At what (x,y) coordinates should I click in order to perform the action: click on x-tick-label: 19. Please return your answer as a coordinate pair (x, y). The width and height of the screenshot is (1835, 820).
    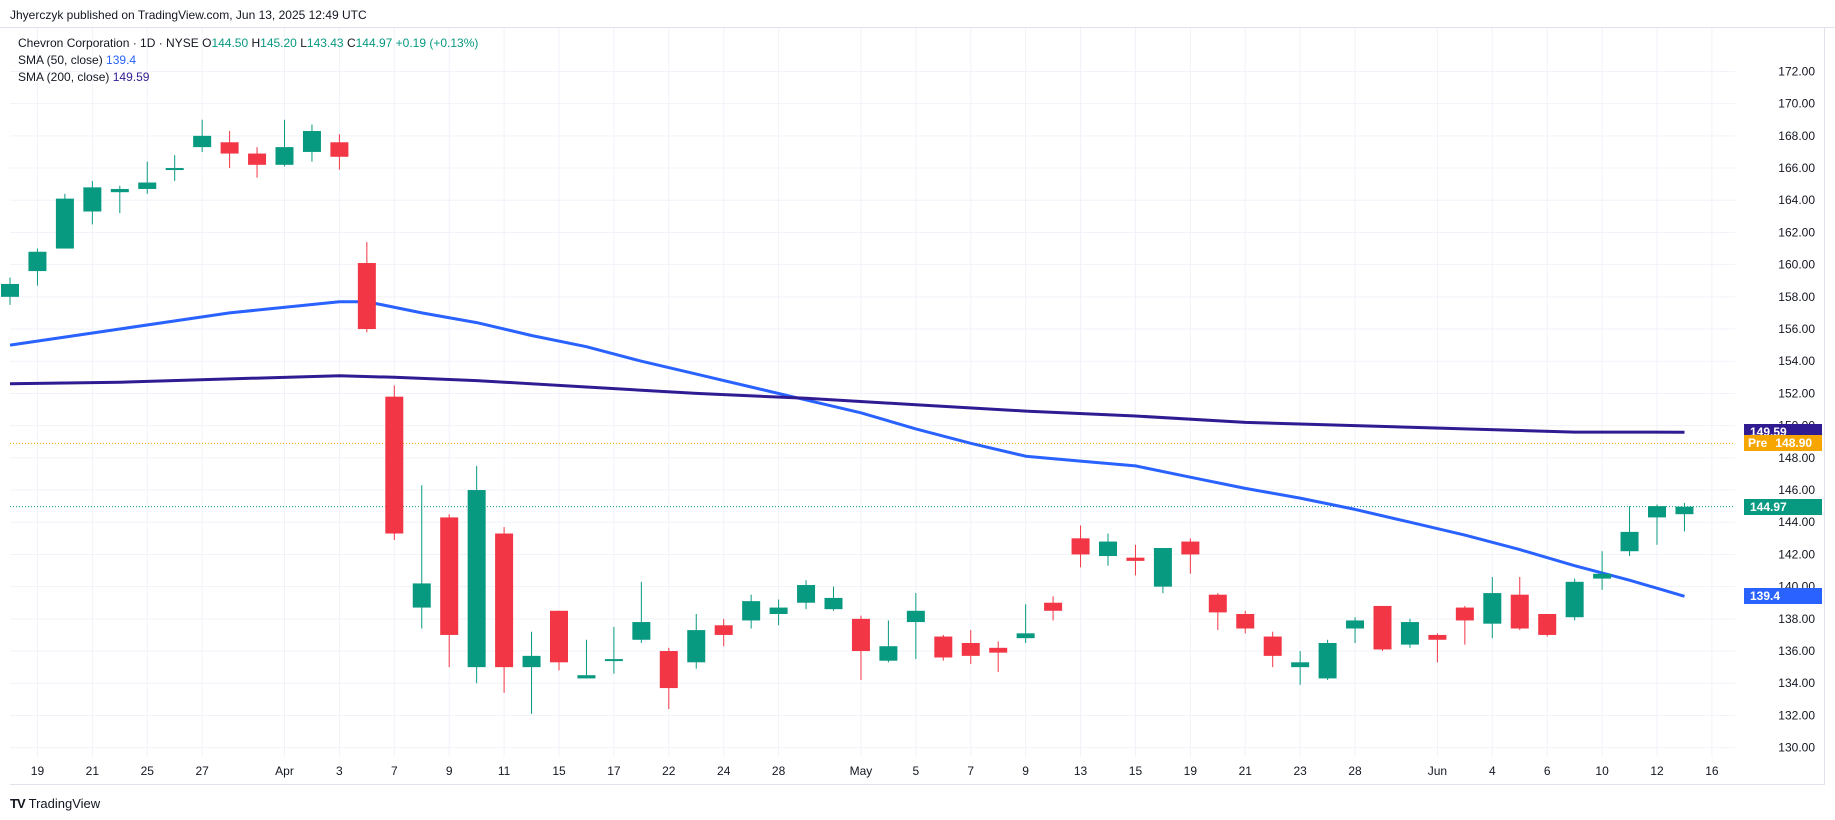
    Looking at the image, I should click on (1191, 771).